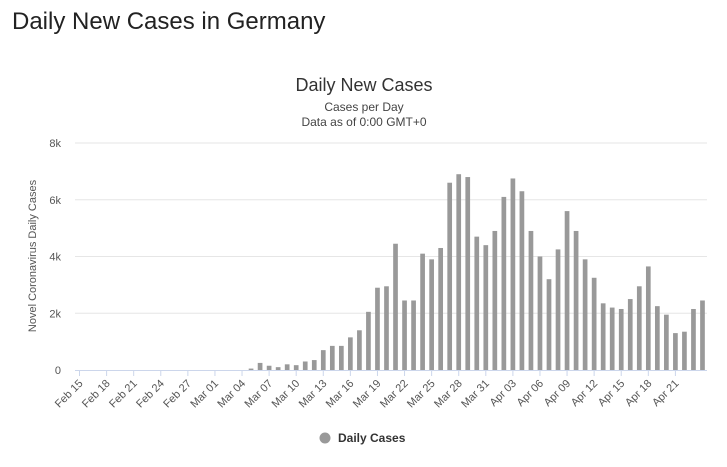  What do you see at coordinates (363, 107) in the screenshot?
I see `chart-subtitle: Cases per Day` at bounding box center [363, 107].